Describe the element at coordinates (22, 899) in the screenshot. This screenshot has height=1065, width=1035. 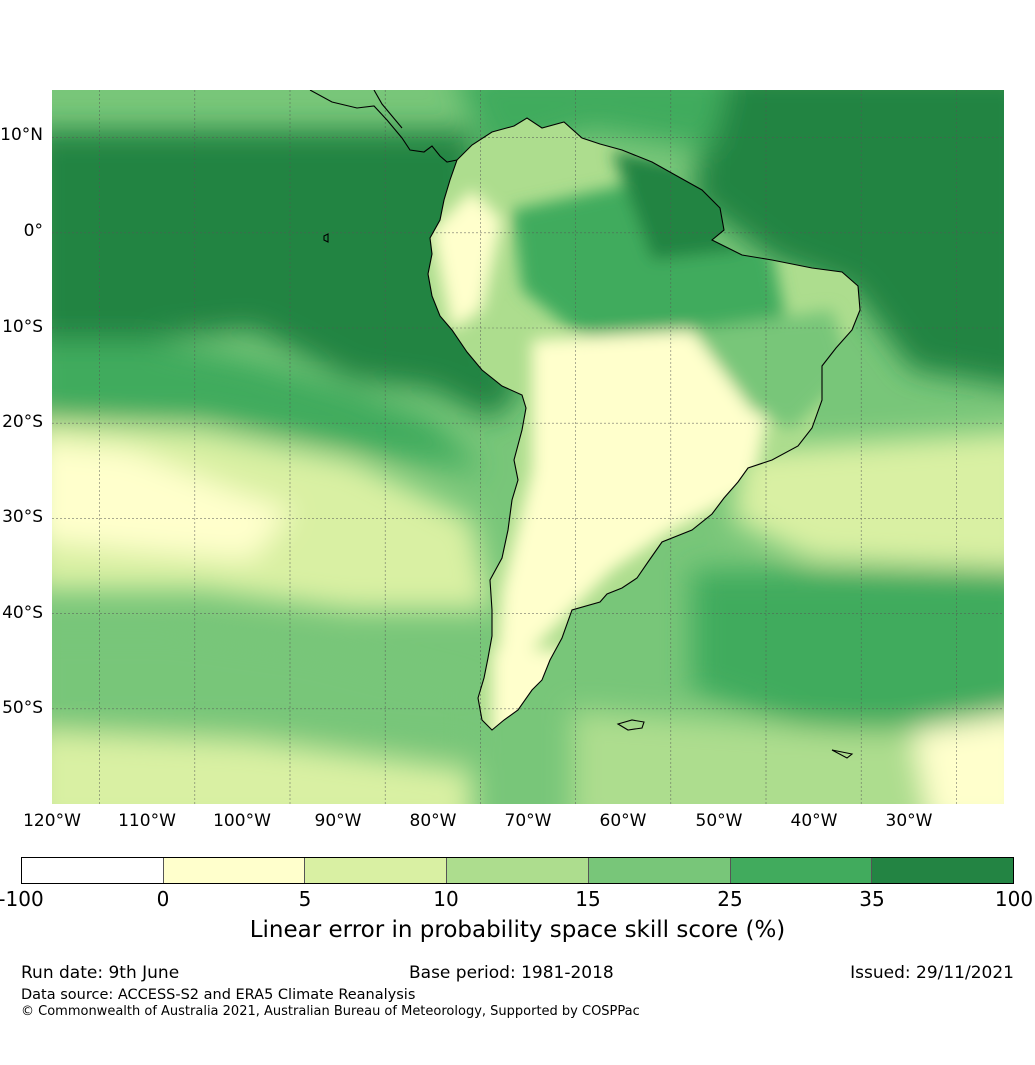
I see `colorbar-tick-1: -100` at that location.